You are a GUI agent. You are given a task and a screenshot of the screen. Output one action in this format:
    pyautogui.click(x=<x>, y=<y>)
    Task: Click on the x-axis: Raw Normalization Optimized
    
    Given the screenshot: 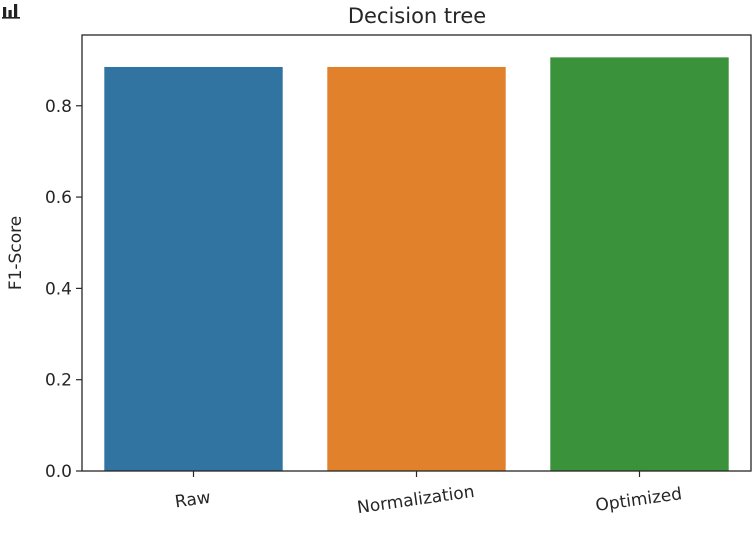 What is the action you would take?
    pyautogui.click(x=428, y=494)
    